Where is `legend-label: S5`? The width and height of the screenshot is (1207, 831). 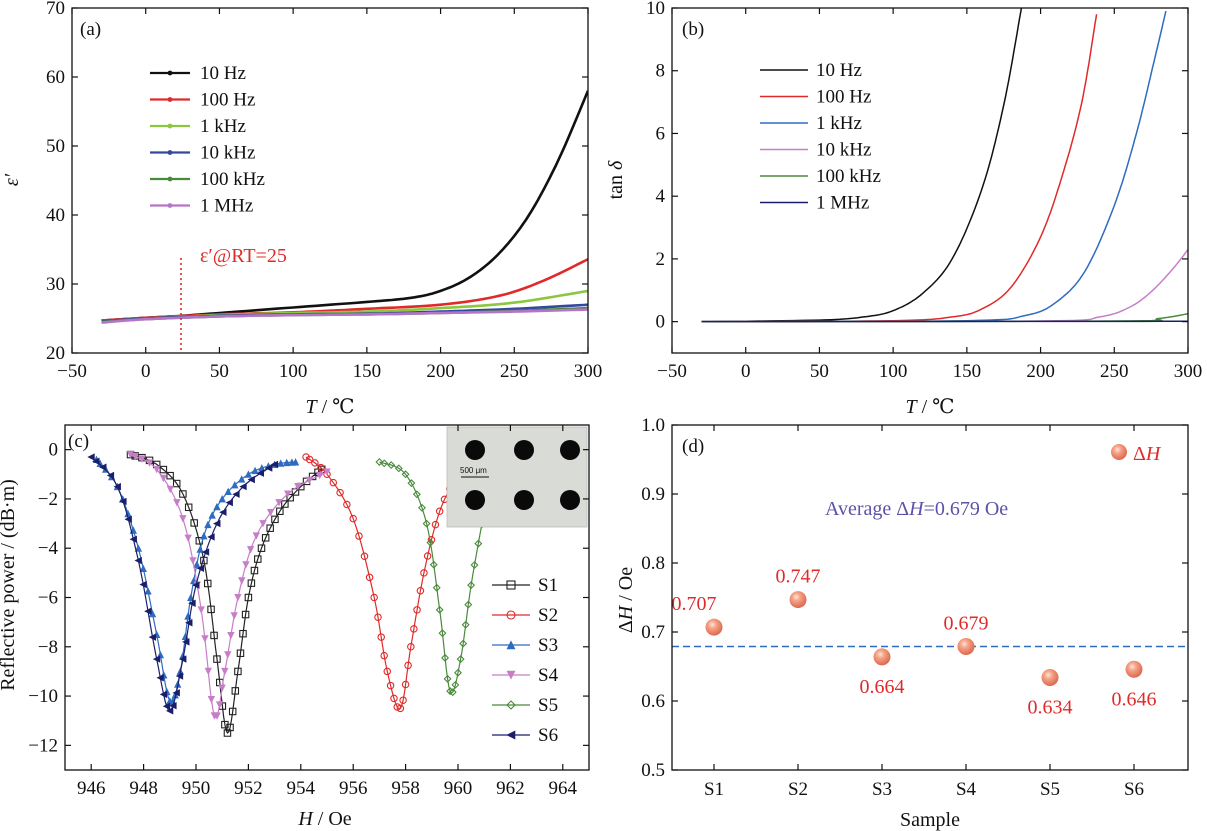 legend-label: S5 is located at coordinates (548, 705).